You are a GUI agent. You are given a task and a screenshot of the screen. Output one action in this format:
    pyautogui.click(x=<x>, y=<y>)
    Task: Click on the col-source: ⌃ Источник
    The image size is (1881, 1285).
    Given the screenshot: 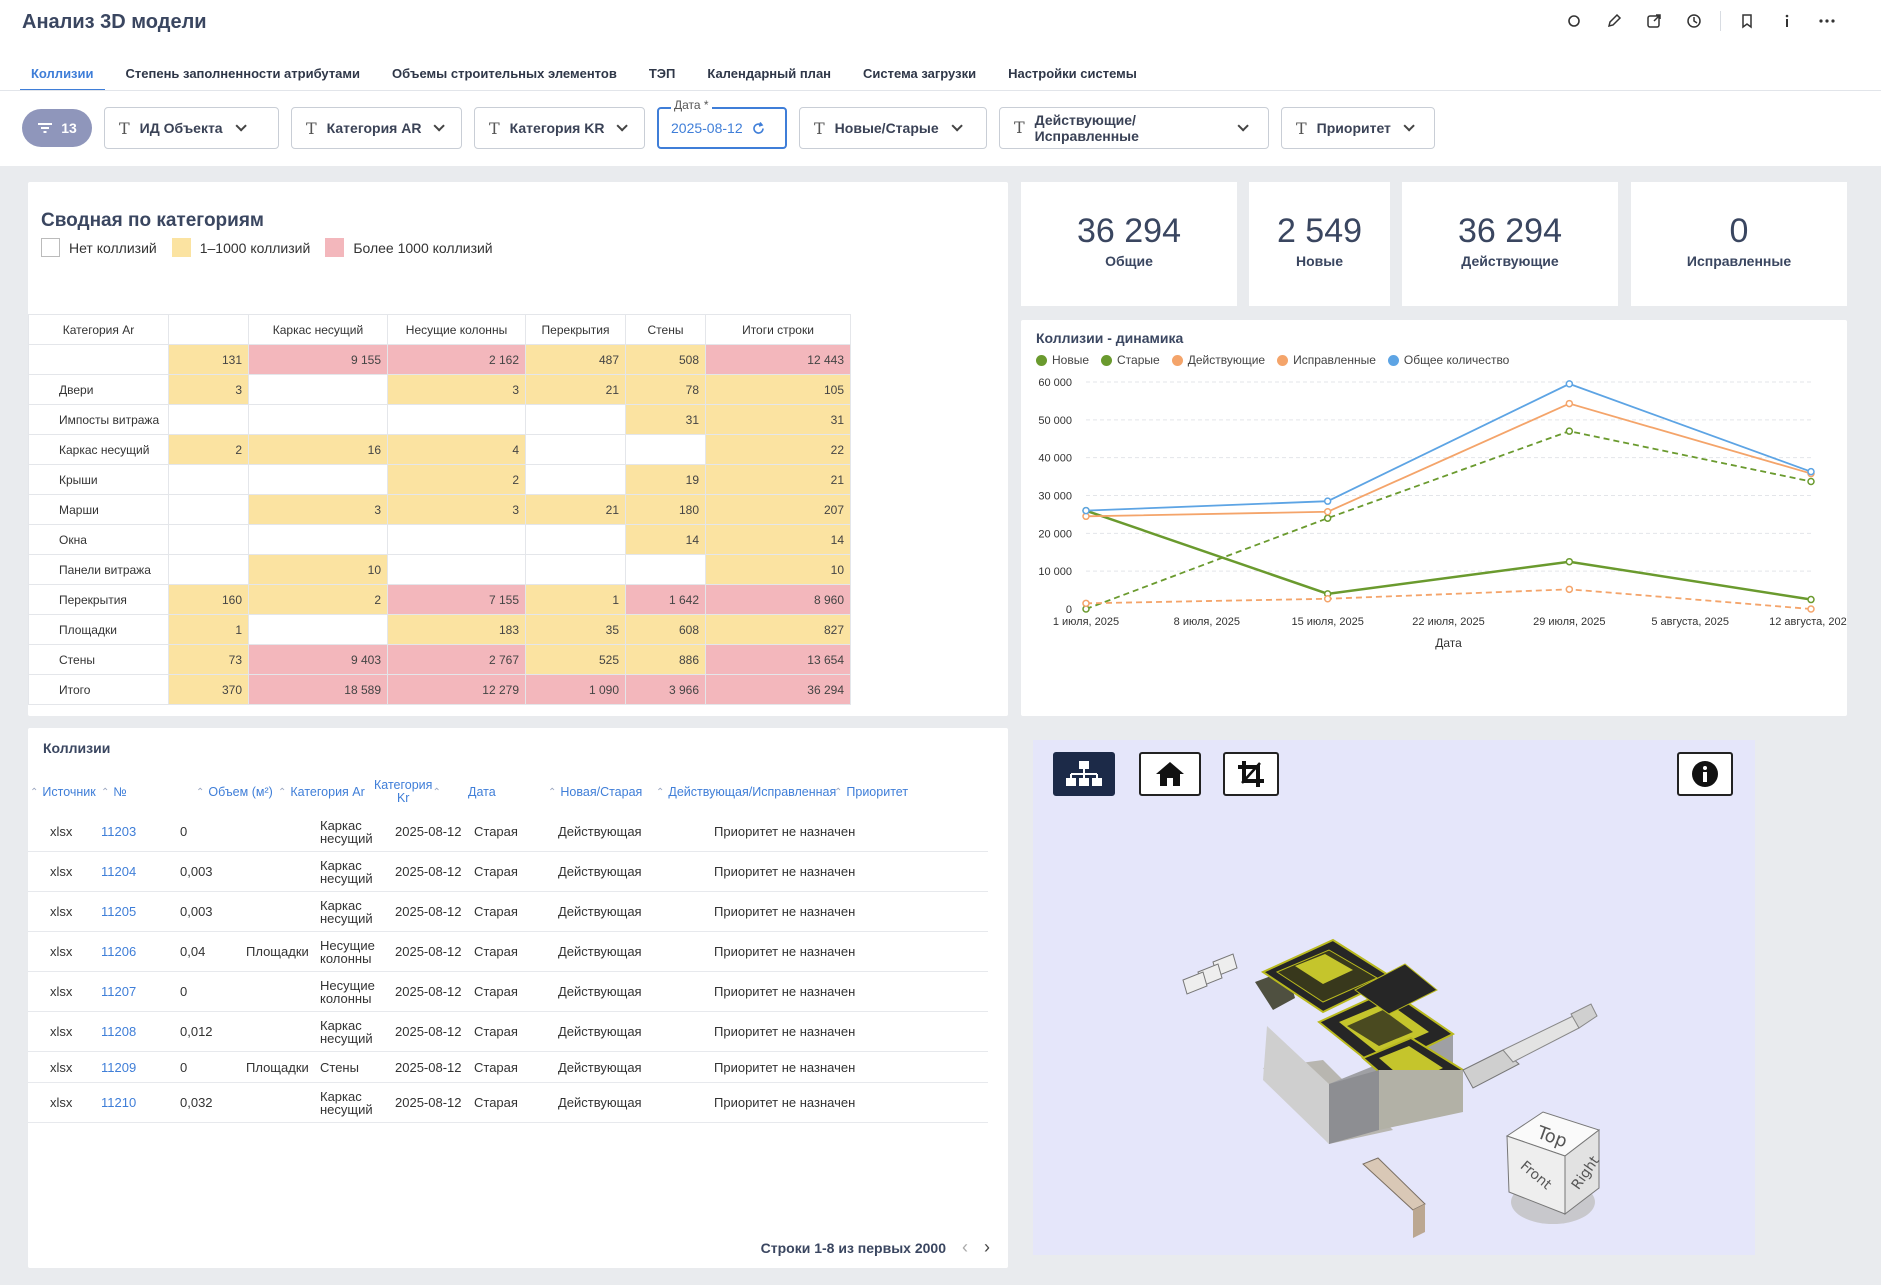 What is the action you would take?
    pyautogui.click(x=63, y=792)
    